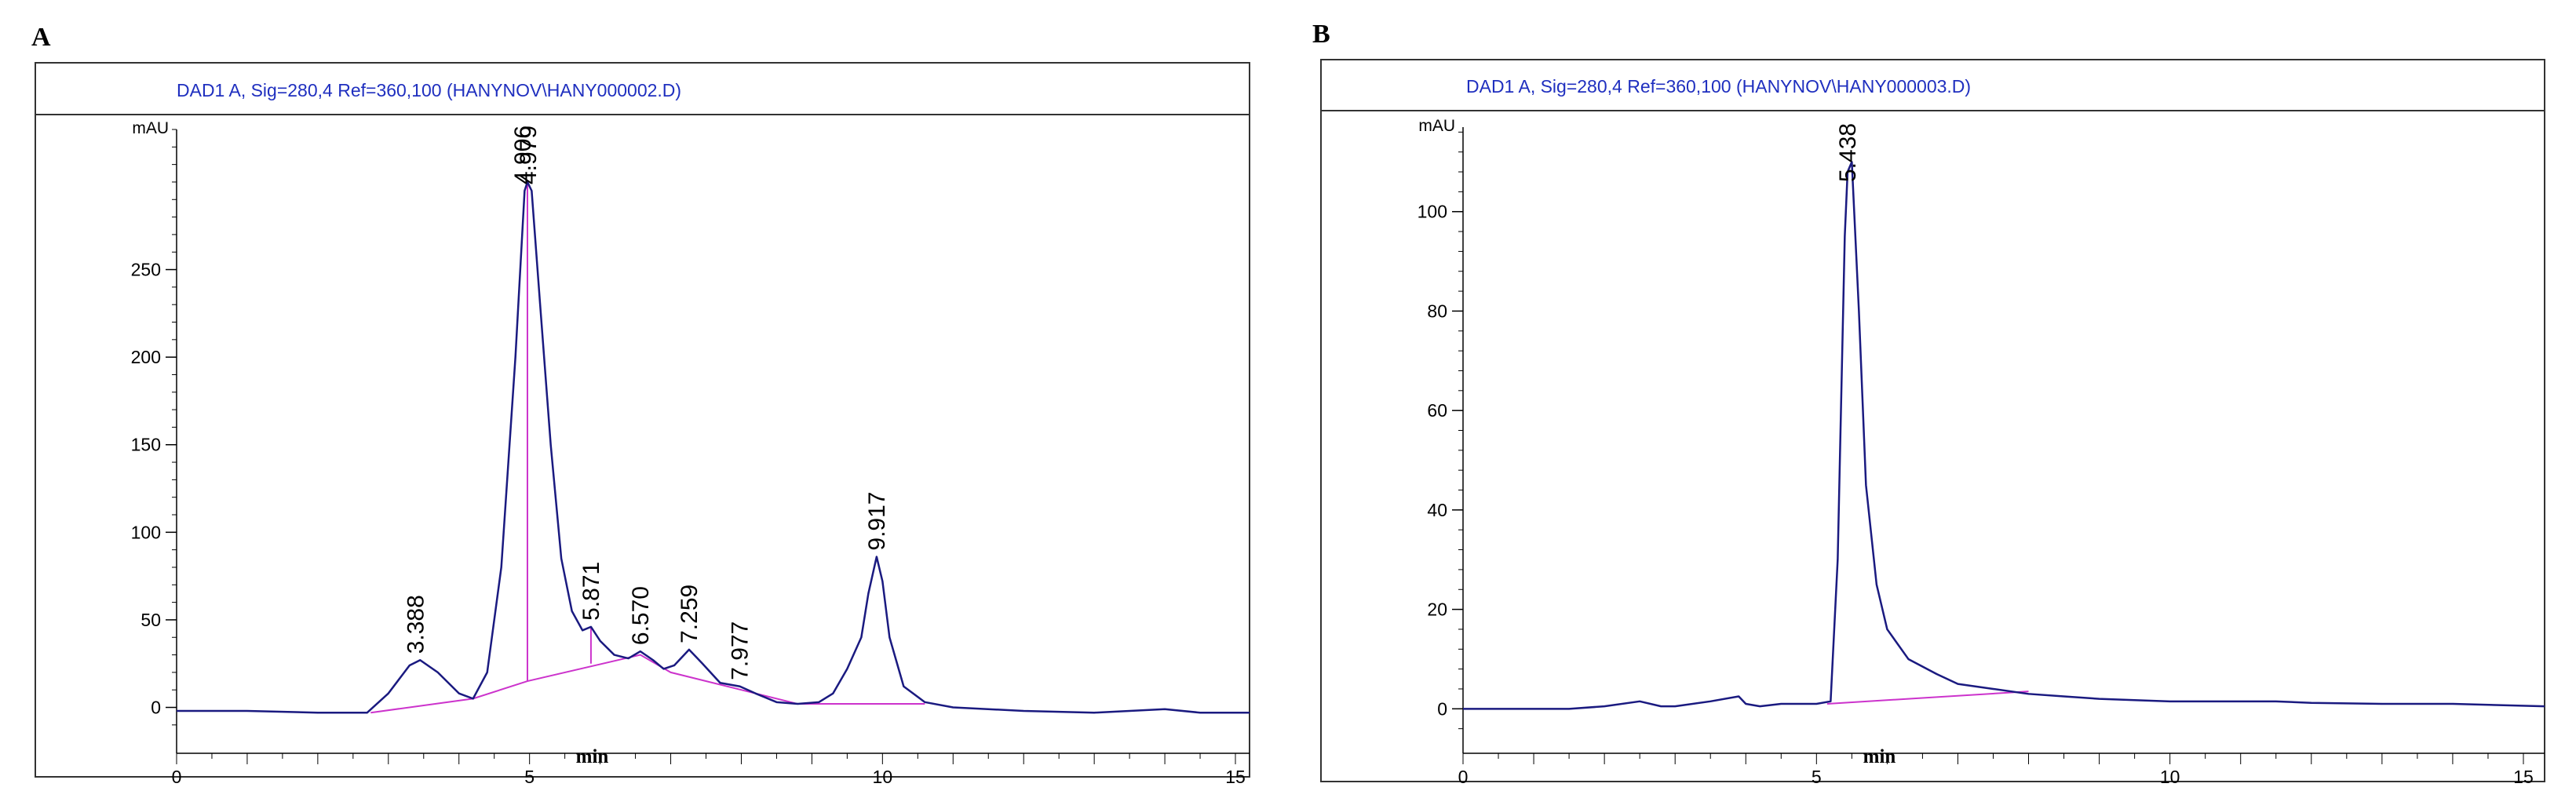 This screenshot has width=2576, height=809. Describe the element at coordinates (740, 650) in the screenshot. I see `peak-label: 7.977` at that location.